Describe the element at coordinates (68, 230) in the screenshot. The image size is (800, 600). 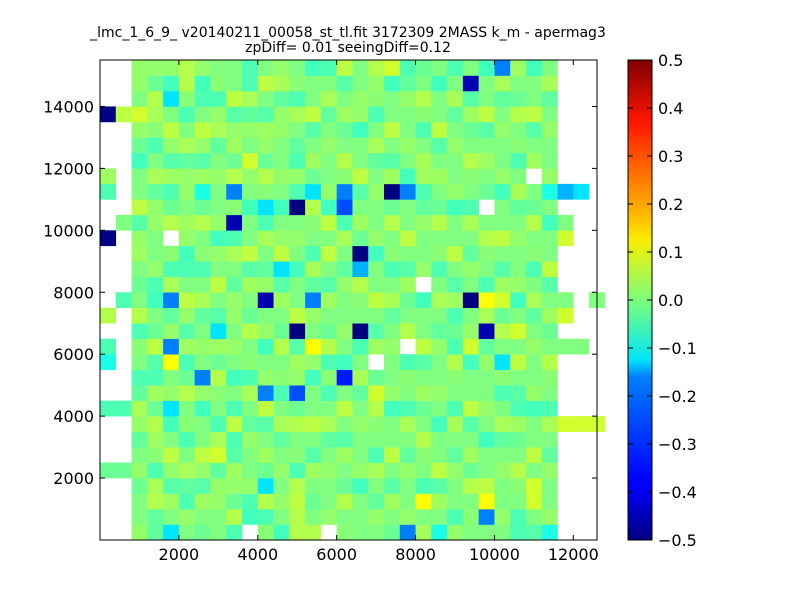
I see `y-tick-label: 10000` at that location.